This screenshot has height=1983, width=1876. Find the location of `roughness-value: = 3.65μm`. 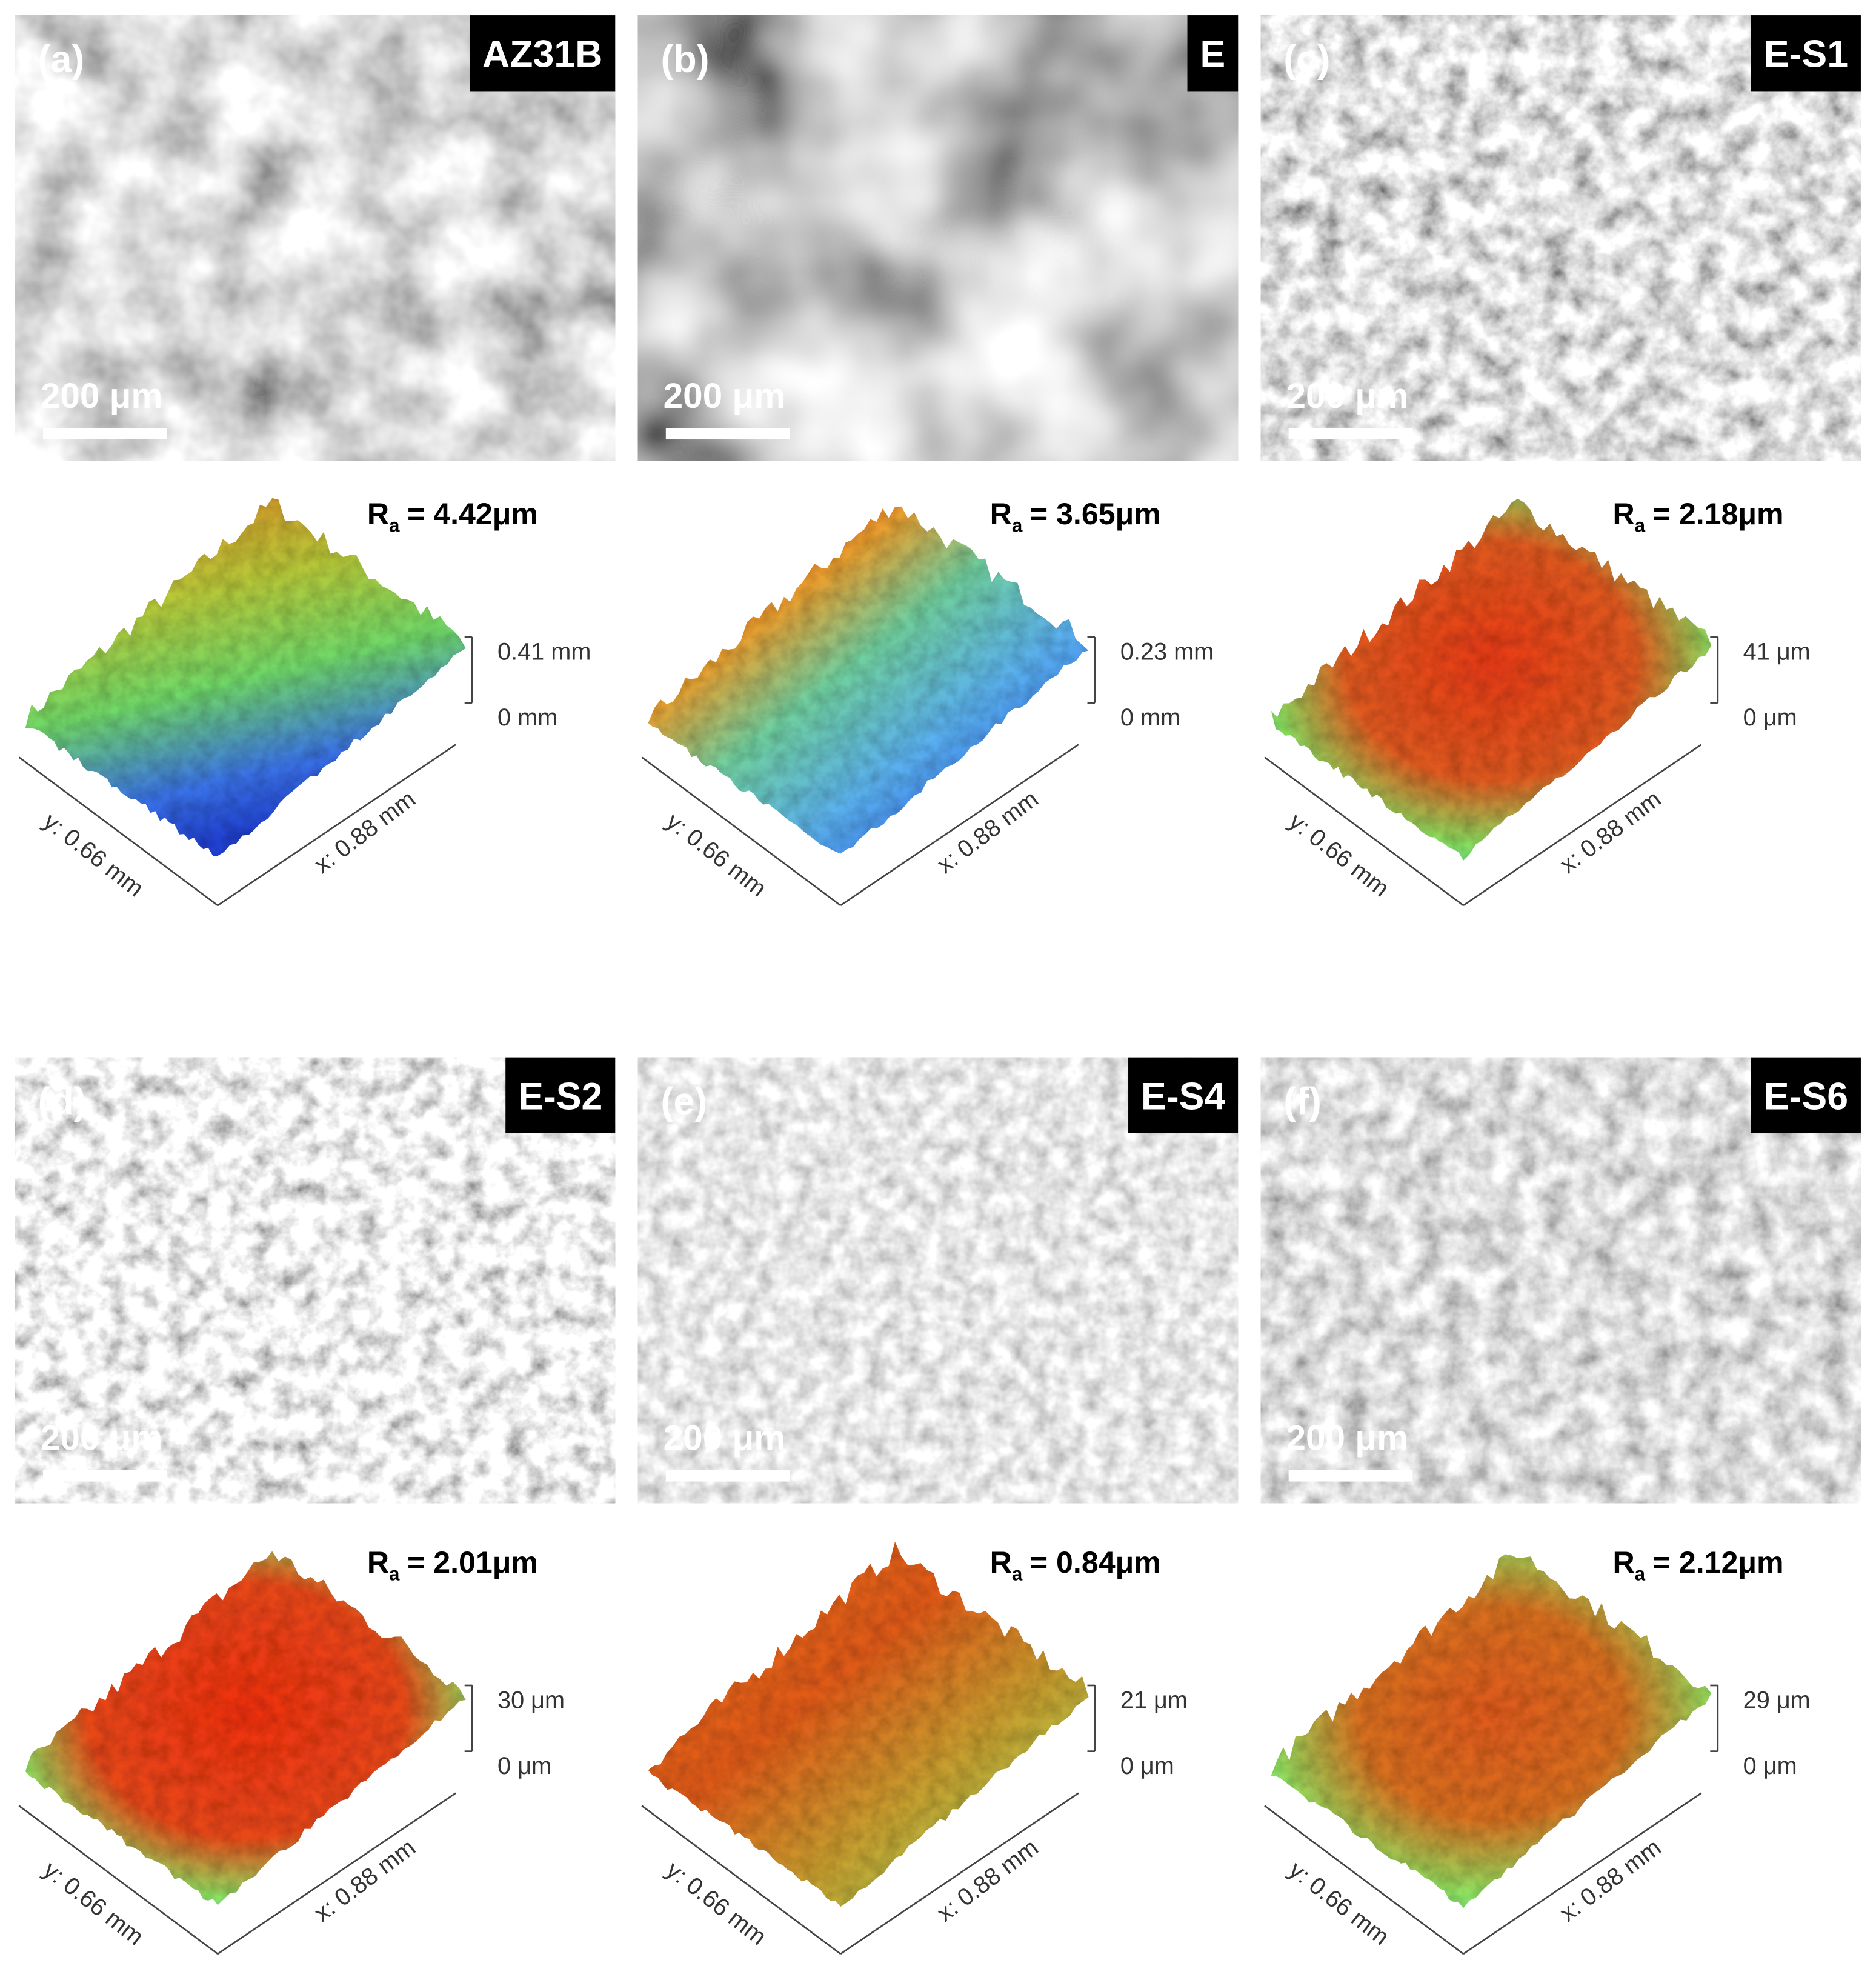

roughness-value: = 3.65μm is located at coordinates (1096, 514).